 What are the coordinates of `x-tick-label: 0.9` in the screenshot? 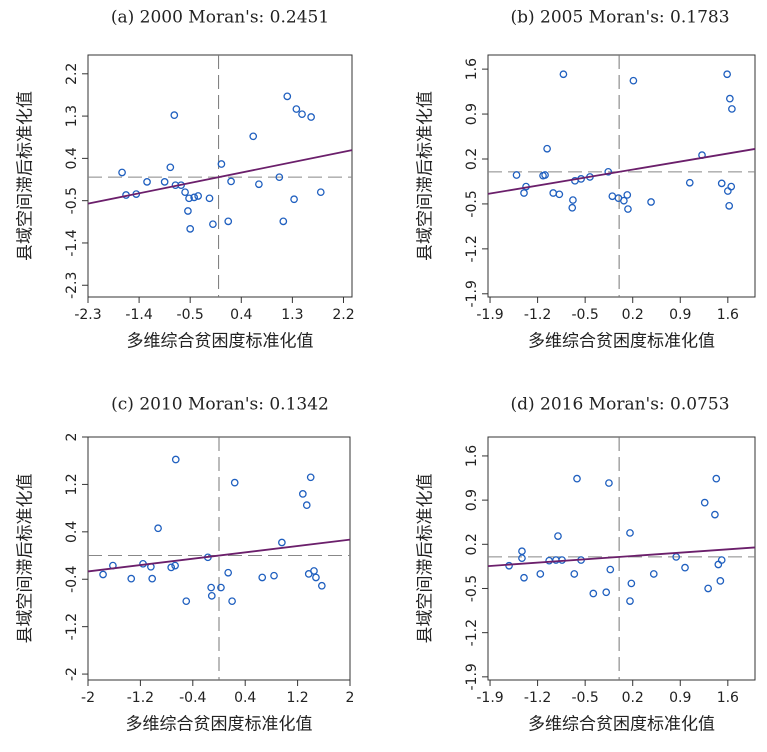 It's located at (680, 698).